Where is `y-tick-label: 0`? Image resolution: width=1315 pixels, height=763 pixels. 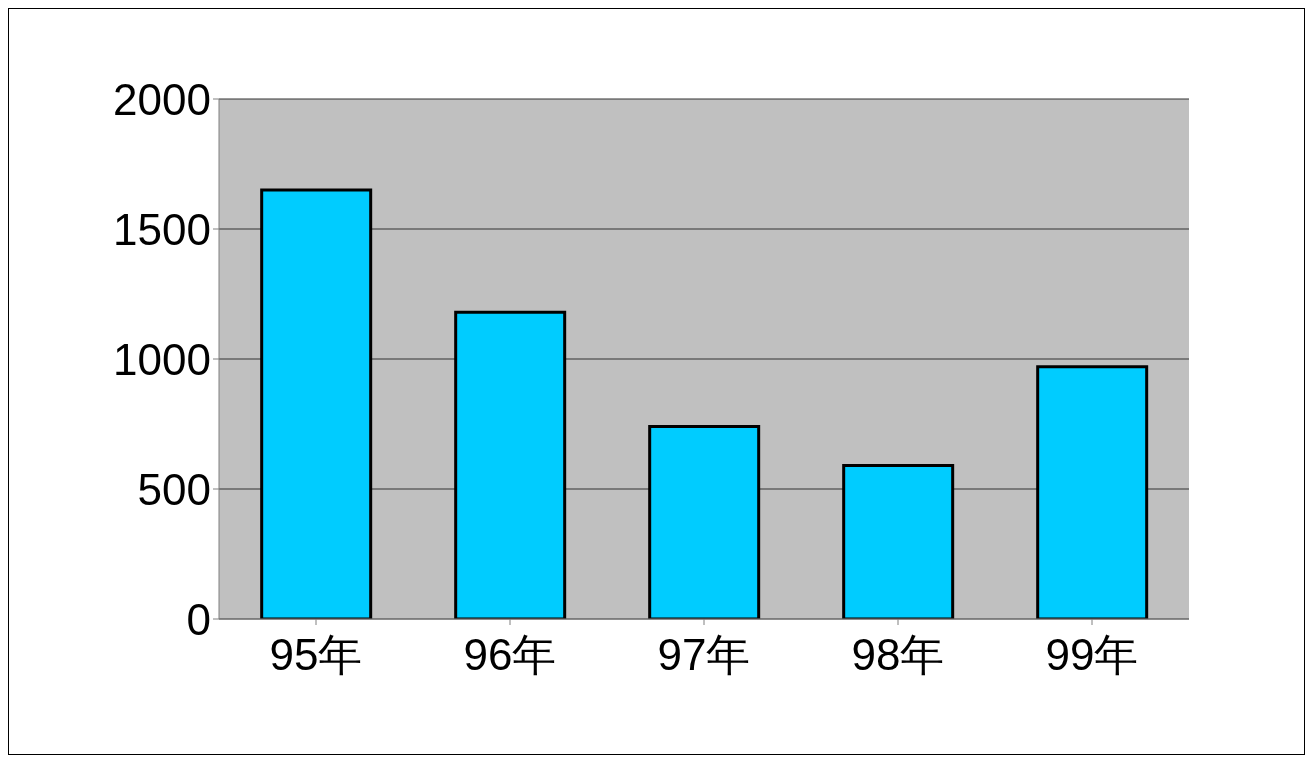
y-tick-label: 0 is located at coordinates (198, 619).